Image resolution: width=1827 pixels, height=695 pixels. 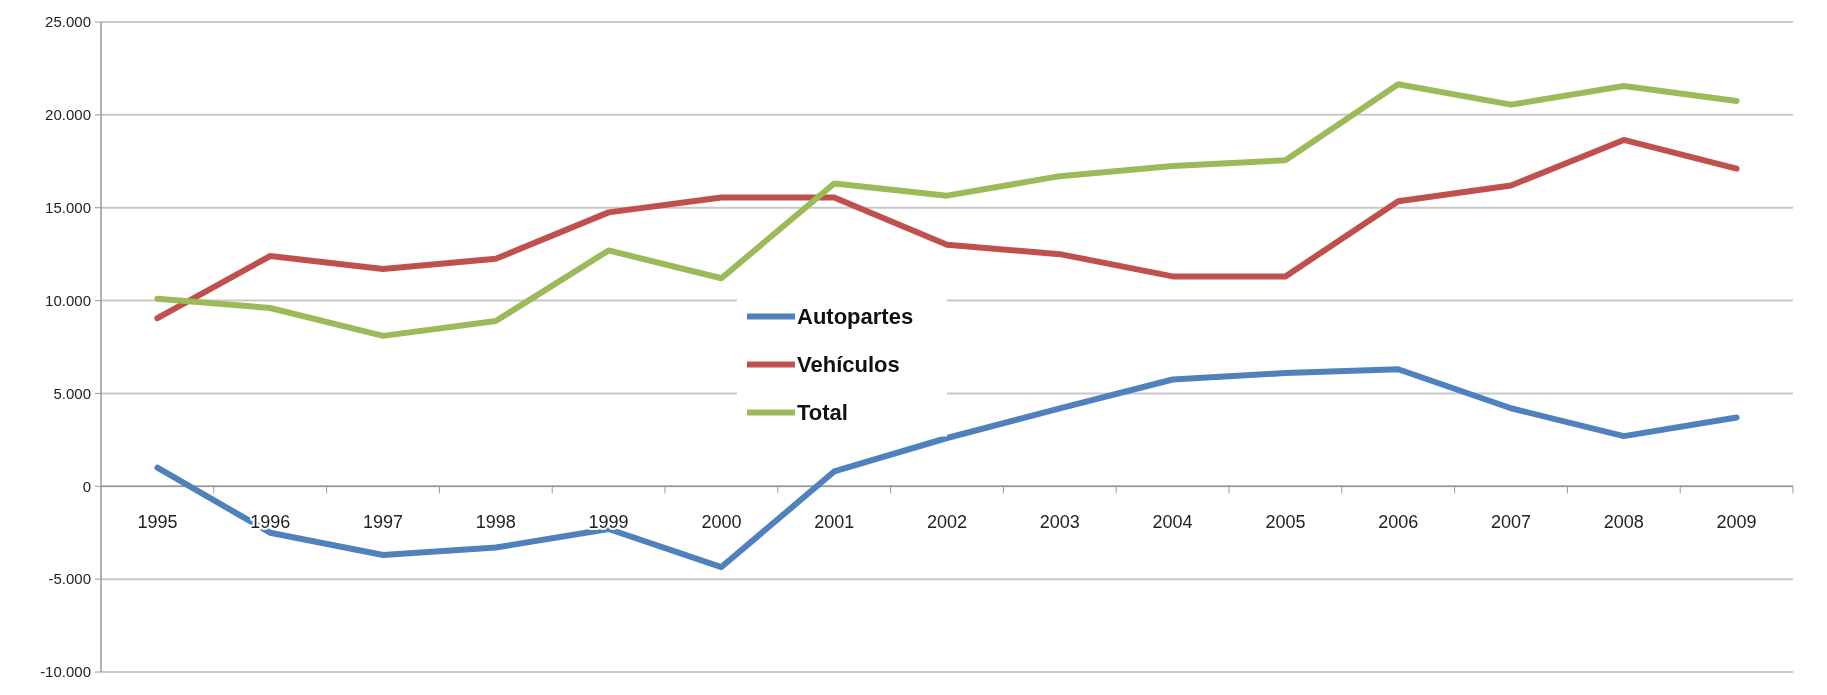 I want to click on x-tick-label: 1998, so click(x=495, y=522).